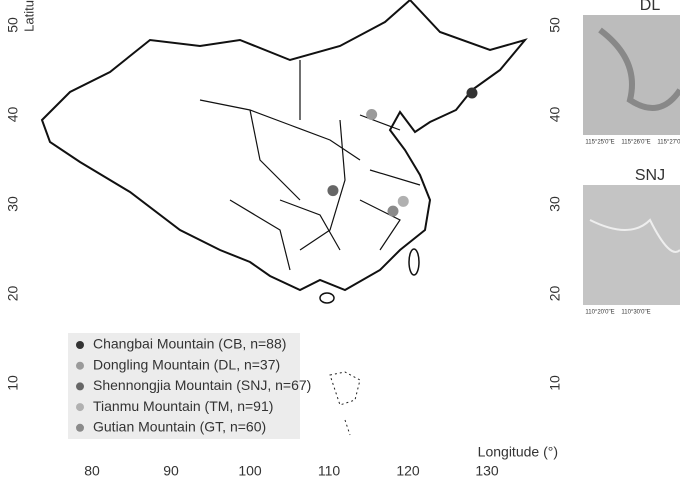 Image resolution: width=680 pixels, height=500 pixels. I want to click on legend-label: Tianmu Mountain (TM, n=91), so click(183, 406).